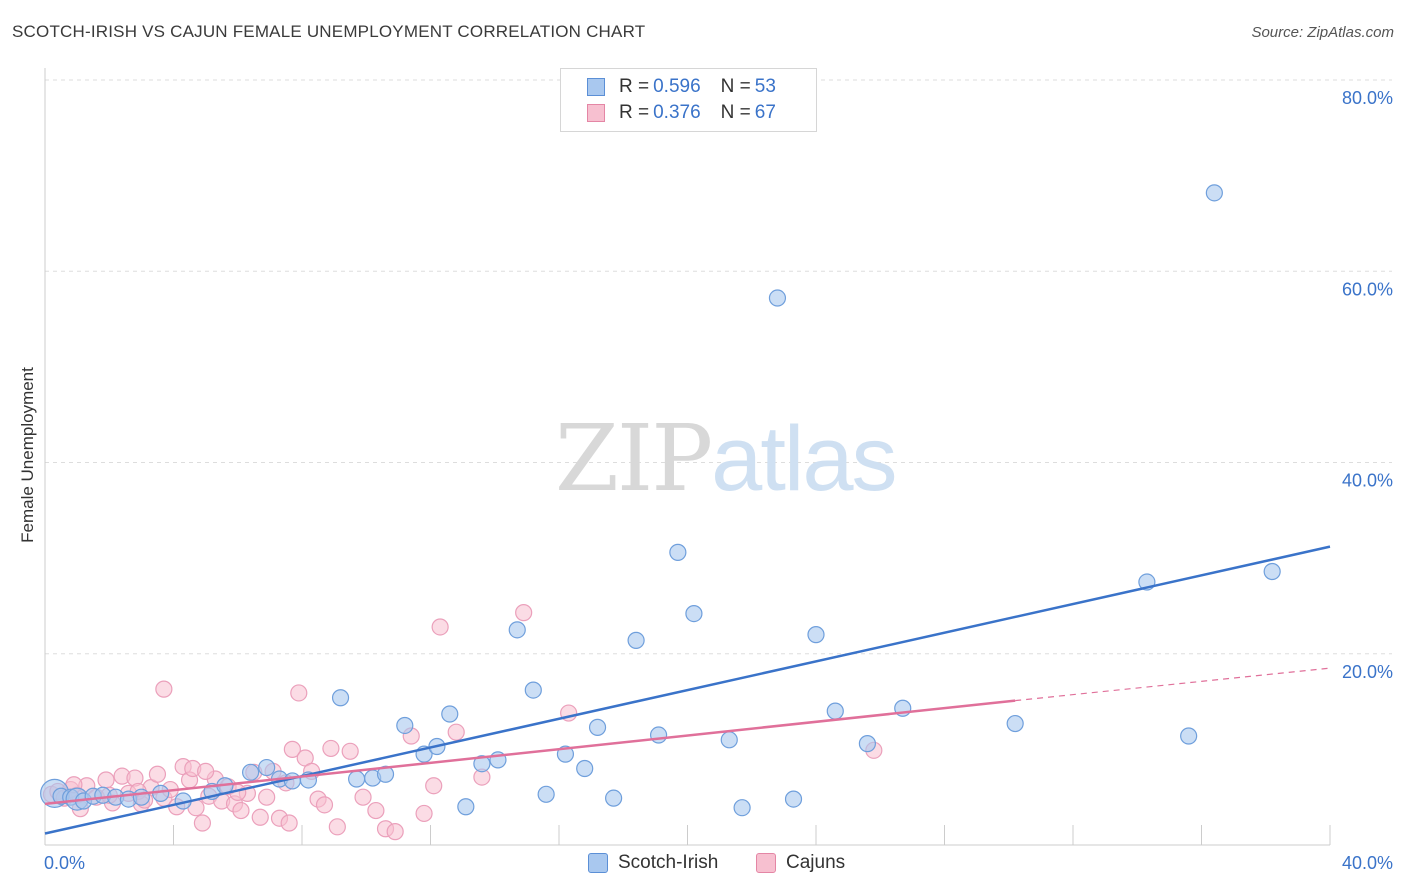 This screenshot has width=1406, height=892. What do you see at coordinates (634, 458) in the screenshot?
I see `watermark-zip: ZIP` at bounding box center [634, 458].